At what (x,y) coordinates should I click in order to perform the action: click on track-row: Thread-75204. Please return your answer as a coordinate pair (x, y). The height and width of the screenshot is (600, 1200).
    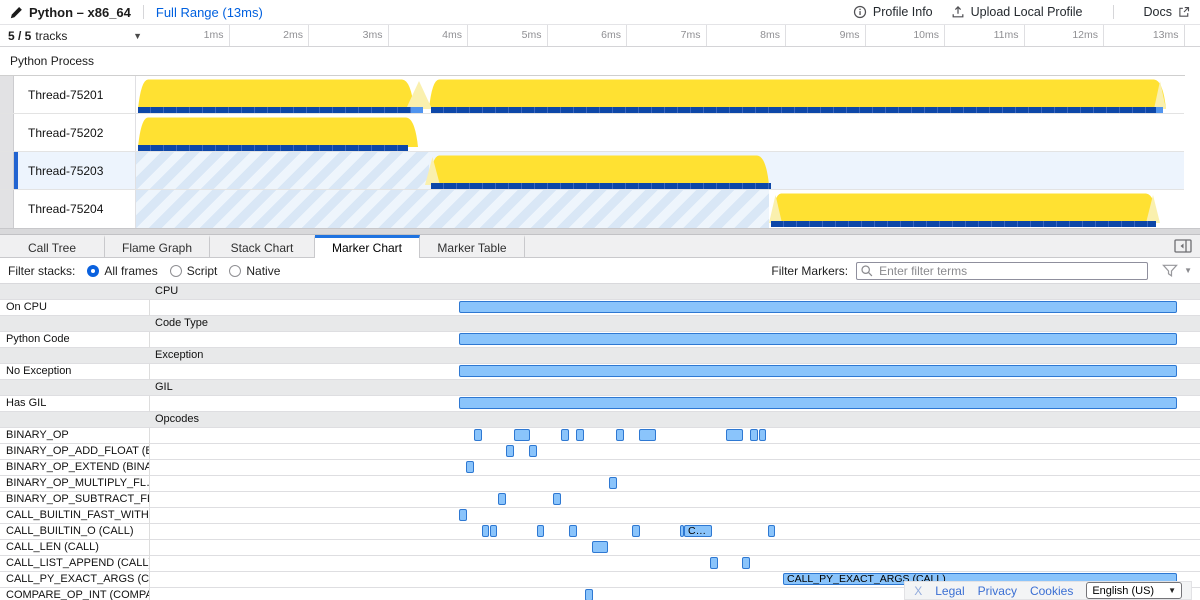
    Looking at the image, I should click on (592, 209).